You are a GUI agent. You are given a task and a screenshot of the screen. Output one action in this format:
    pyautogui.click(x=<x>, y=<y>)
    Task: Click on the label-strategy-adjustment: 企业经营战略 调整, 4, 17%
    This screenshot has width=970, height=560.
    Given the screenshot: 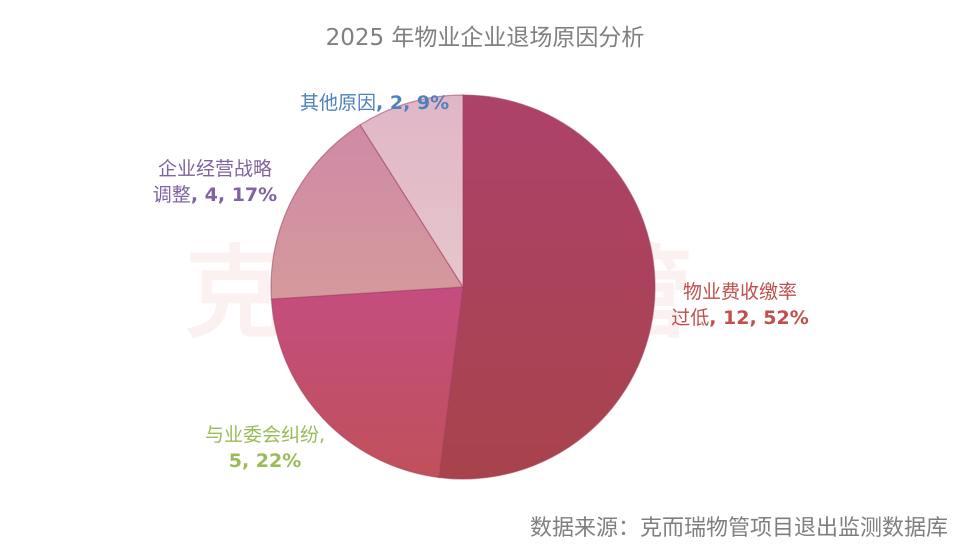 What is the action you would take?
    pyautogui.click(x=215, y=182)
    